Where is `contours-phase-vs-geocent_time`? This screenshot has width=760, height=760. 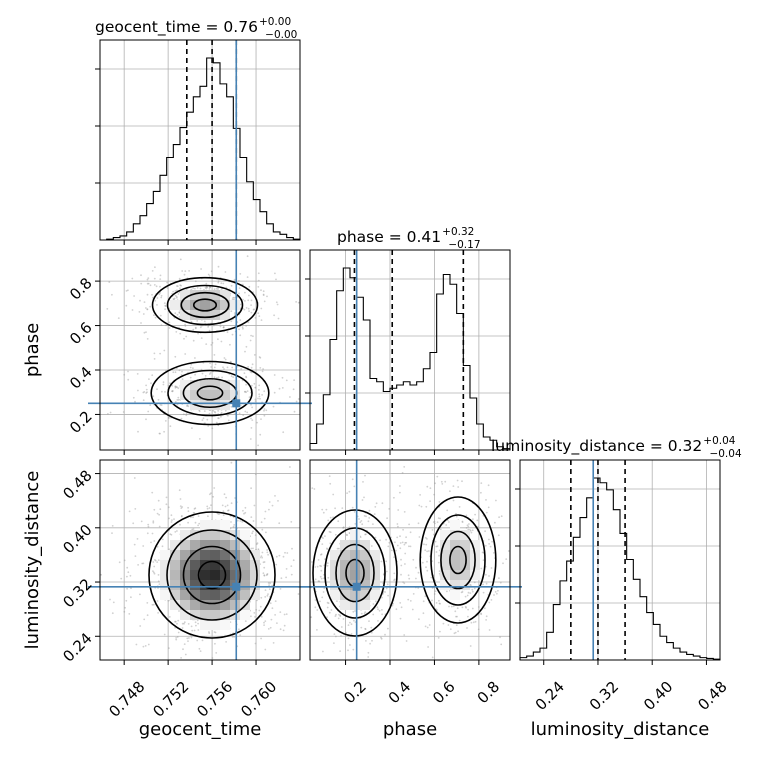 contours-phase-vs-geocent_time is located at coordinates (210, 351).